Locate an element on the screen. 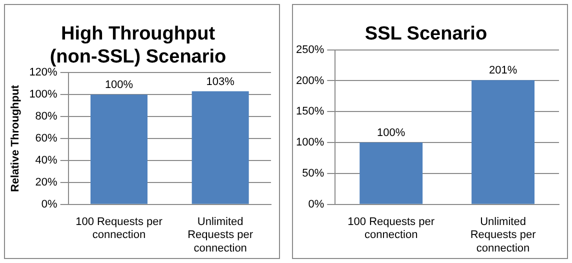 The width and height of the screenshot is (572, 263). y-tick-label: 50% is located at coordinates (313, 174).